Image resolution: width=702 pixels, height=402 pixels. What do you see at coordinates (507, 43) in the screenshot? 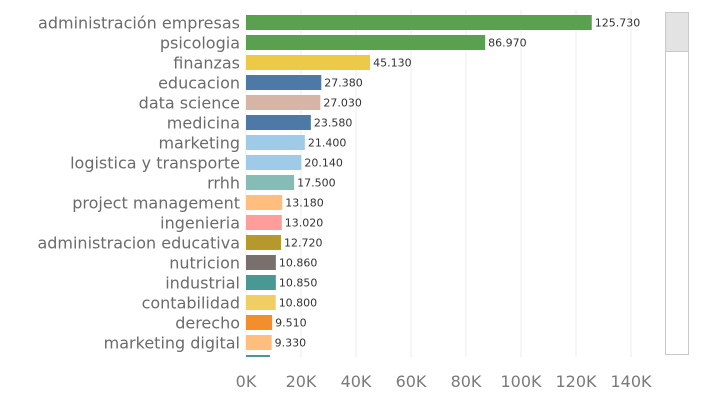
I see `value-label: 86.970` at bounding box center [507, 43].